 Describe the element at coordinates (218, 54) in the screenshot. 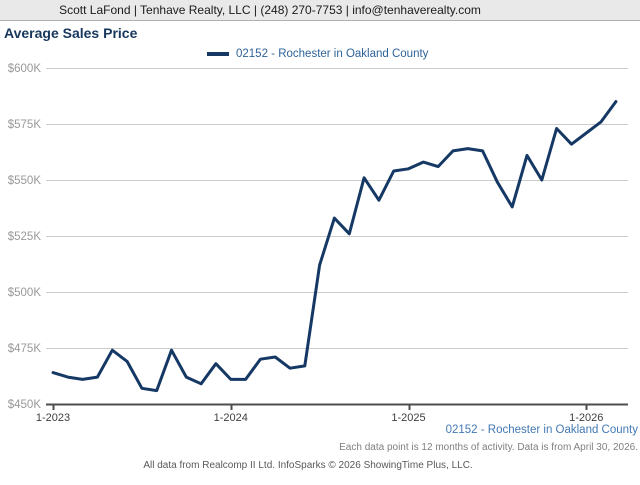

I see `legend-line-swatch` at that location.